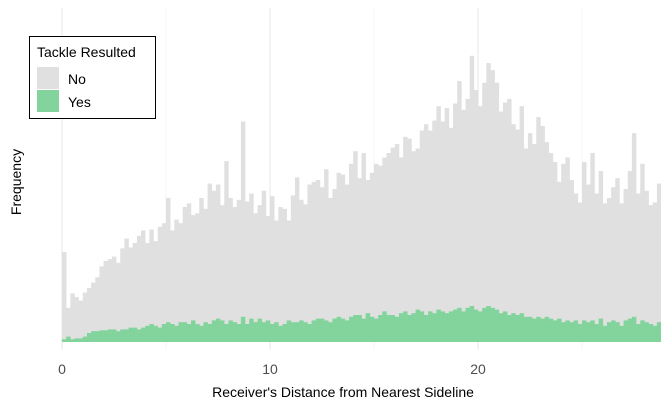 The width and height of the screenshot is (661, 408). Describe the element at coordinates (478, 369) in the screenshot. I see `x-tick-label-20: 20` at that location.